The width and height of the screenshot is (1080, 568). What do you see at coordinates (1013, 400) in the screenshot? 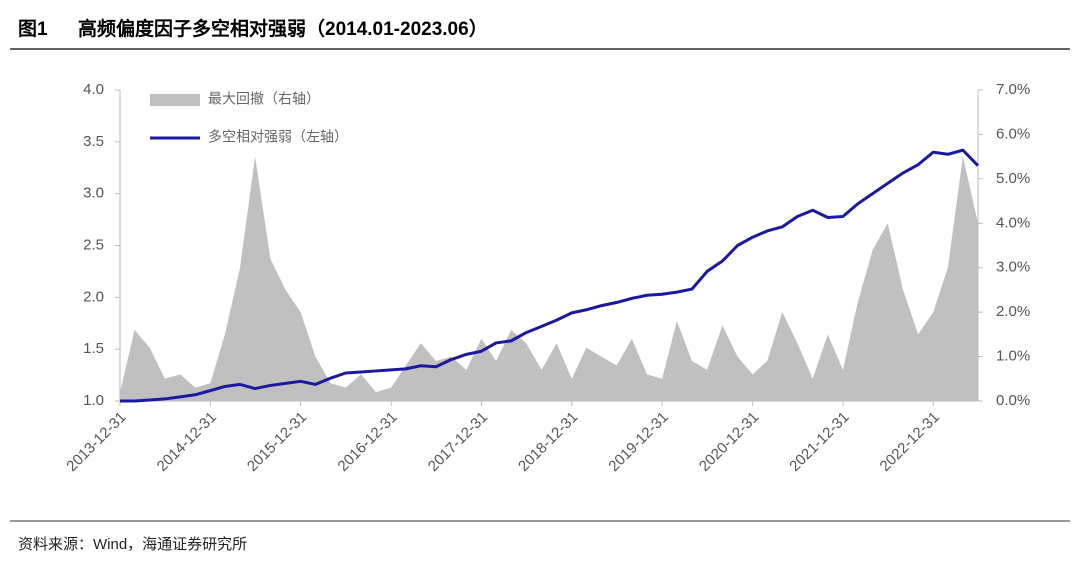
I see `y2-tick-label: 0.0%` at bounding box center [1013, 400].